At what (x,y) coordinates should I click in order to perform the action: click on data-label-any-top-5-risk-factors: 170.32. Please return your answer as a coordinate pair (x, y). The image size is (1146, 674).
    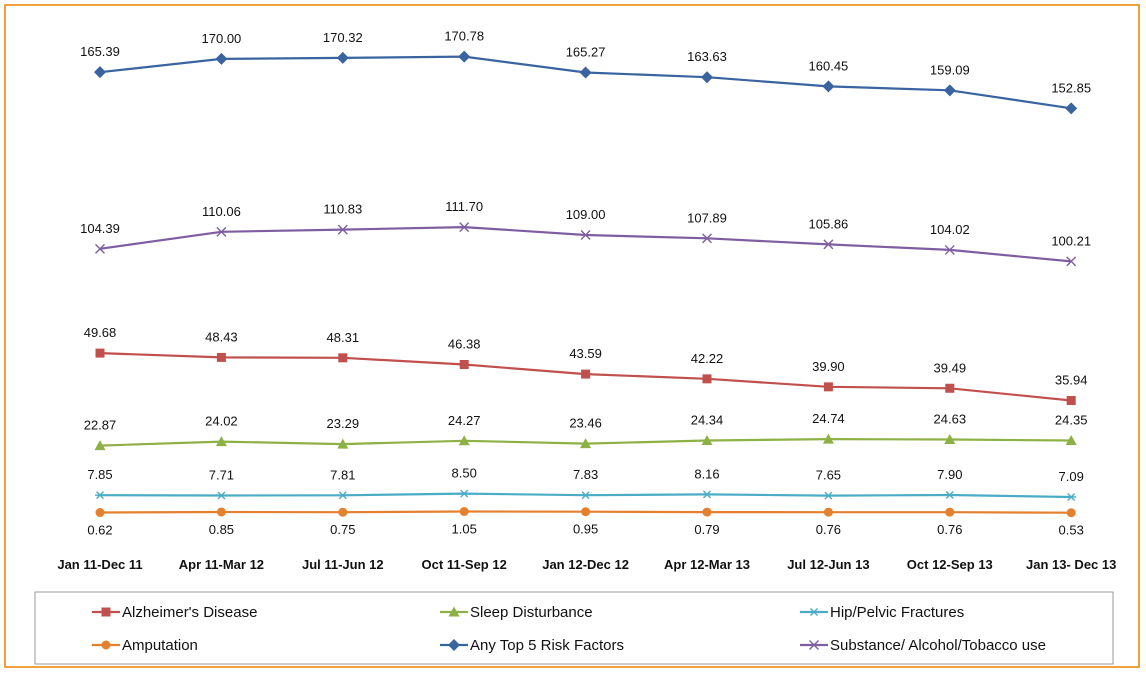
    Looking at the image, I should click on (343, 37).